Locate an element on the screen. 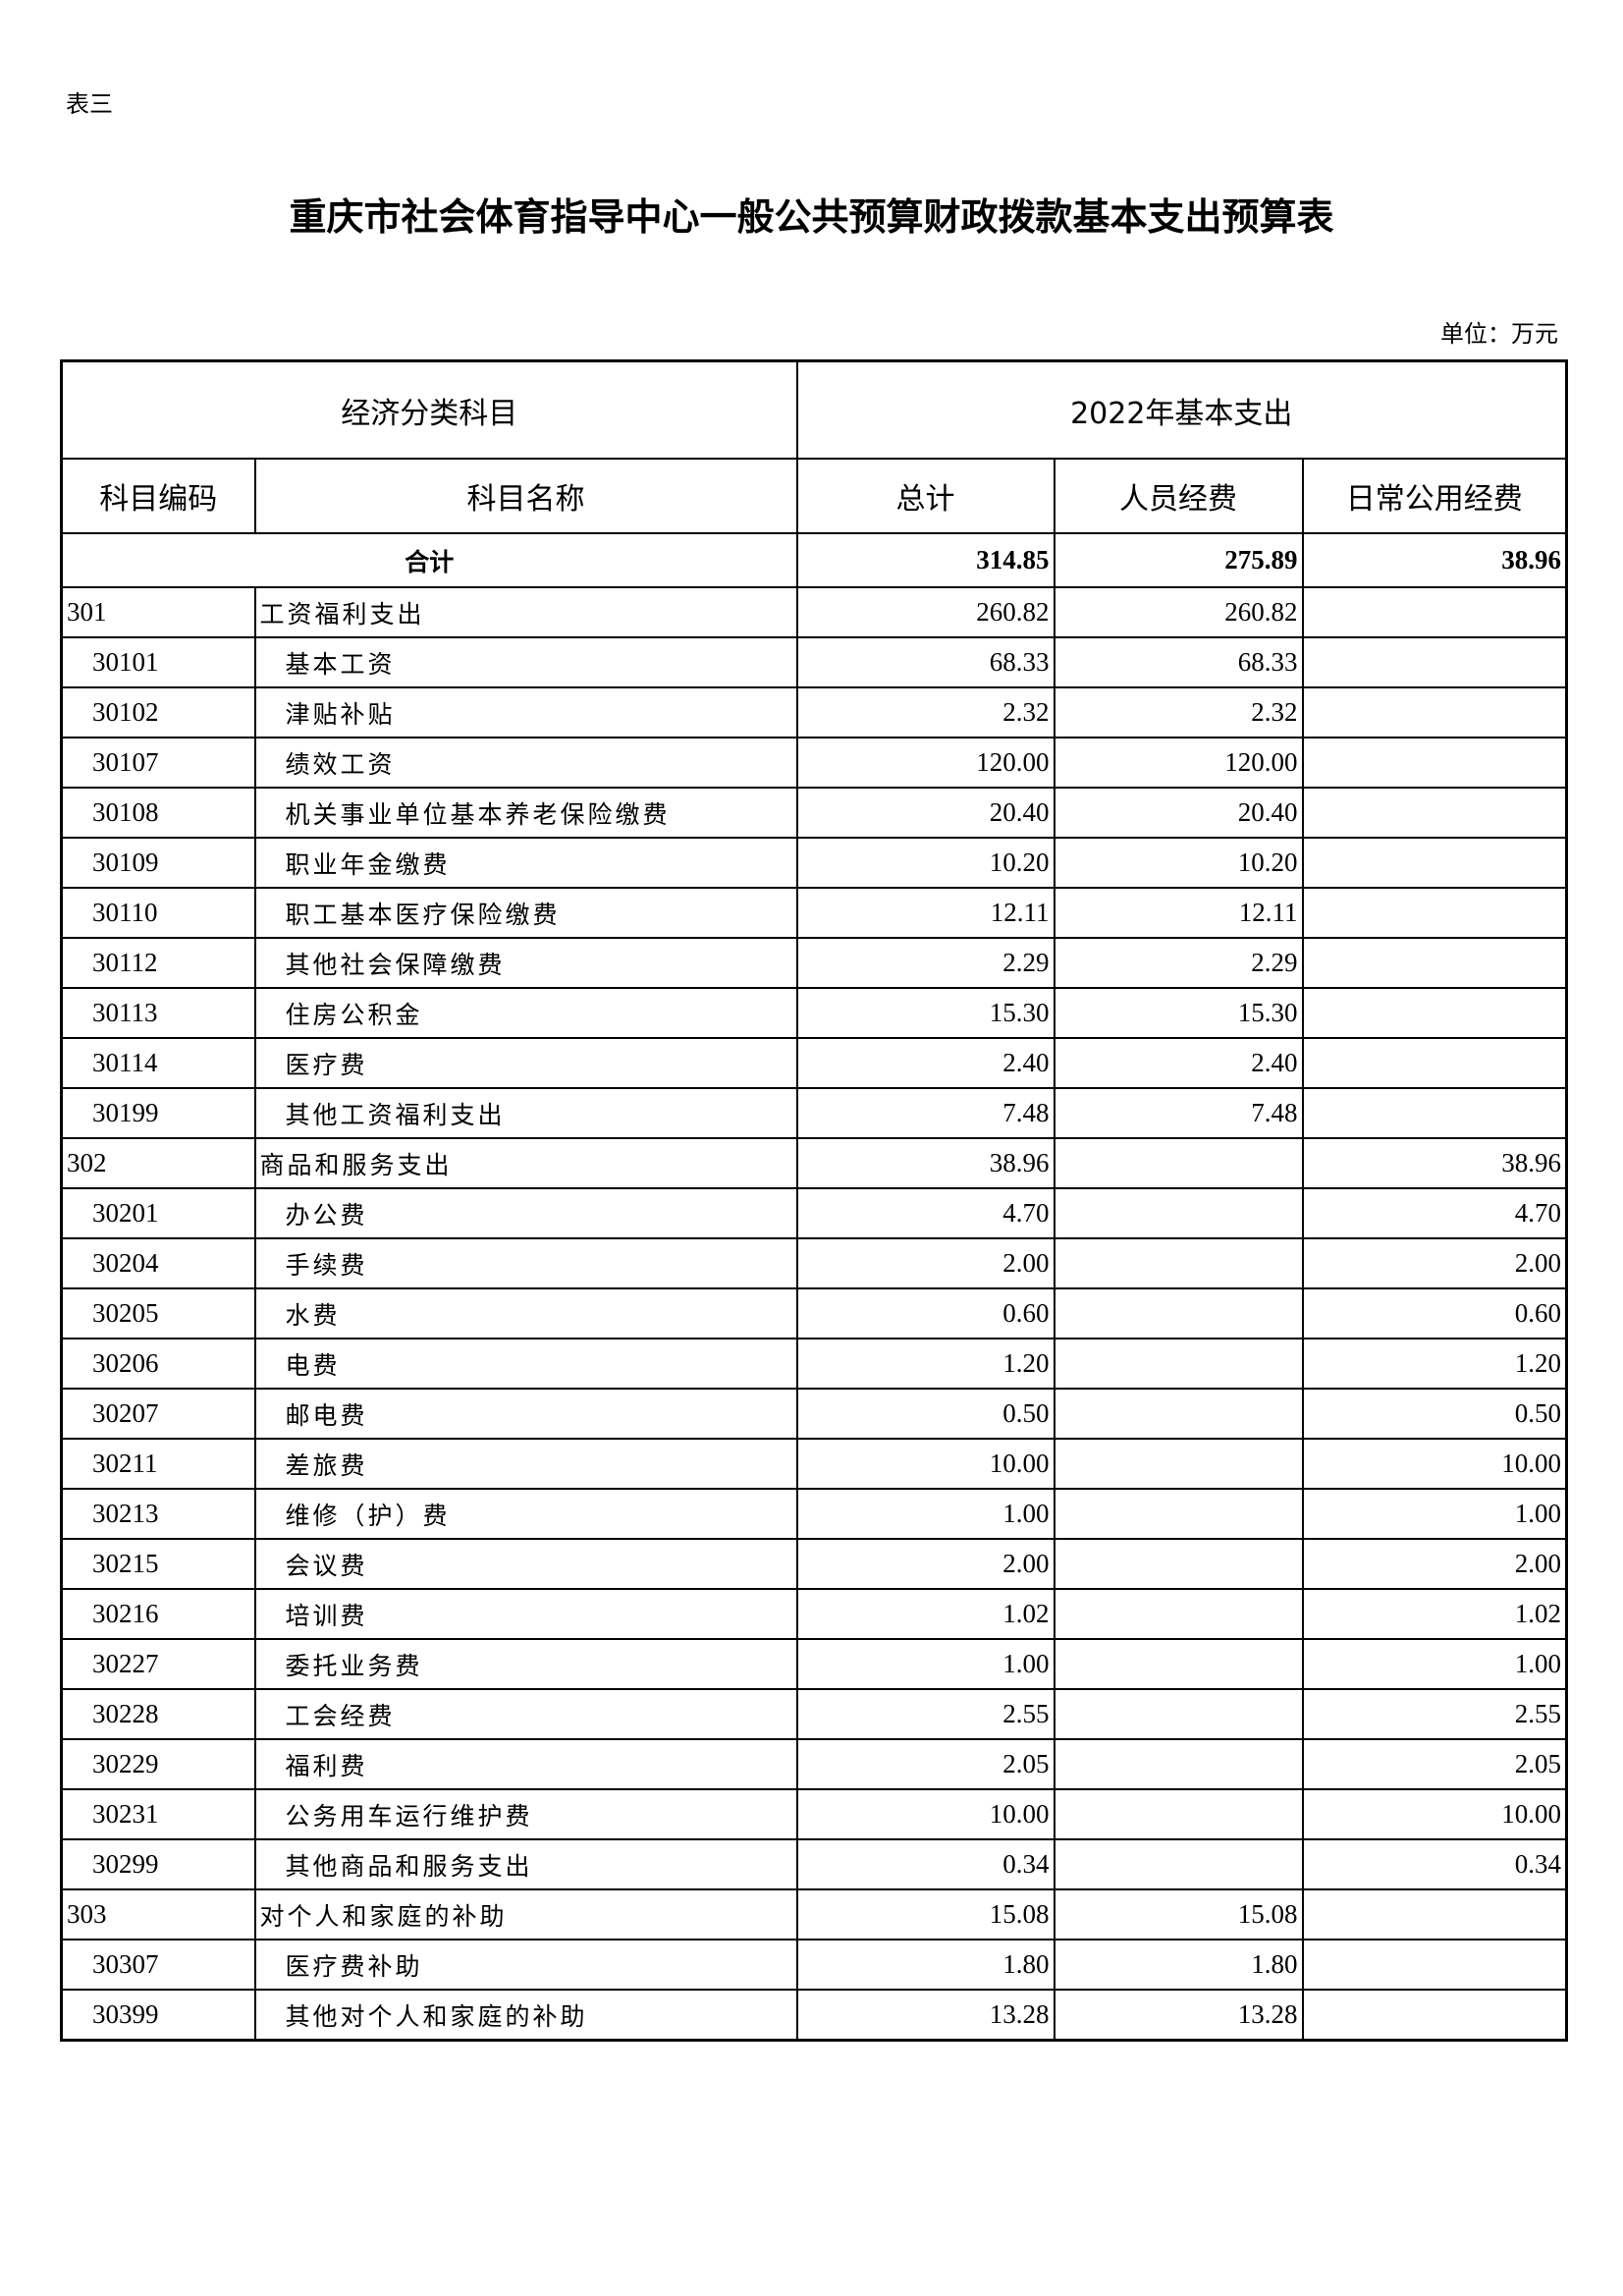 The image size is (1623, 2296). cell-public: 0.34 is located at coordinates (1434, 1864).